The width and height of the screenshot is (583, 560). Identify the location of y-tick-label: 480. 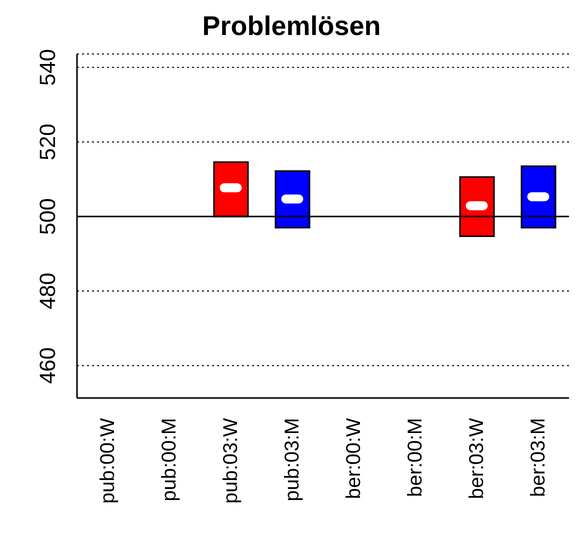
(47, 291).